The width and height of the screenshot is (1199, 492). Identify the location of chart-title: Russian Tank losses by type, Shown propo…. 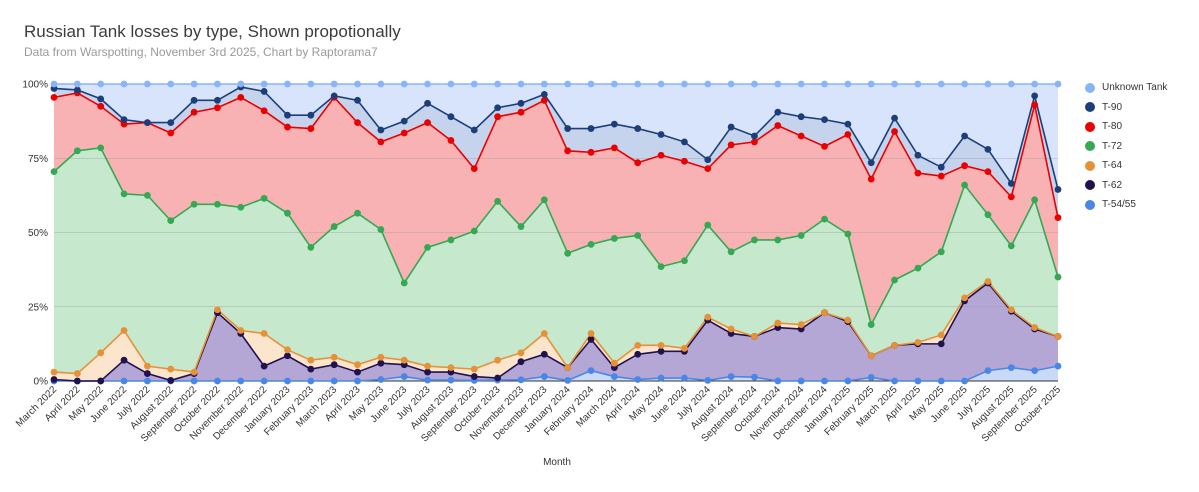
(212, 31).